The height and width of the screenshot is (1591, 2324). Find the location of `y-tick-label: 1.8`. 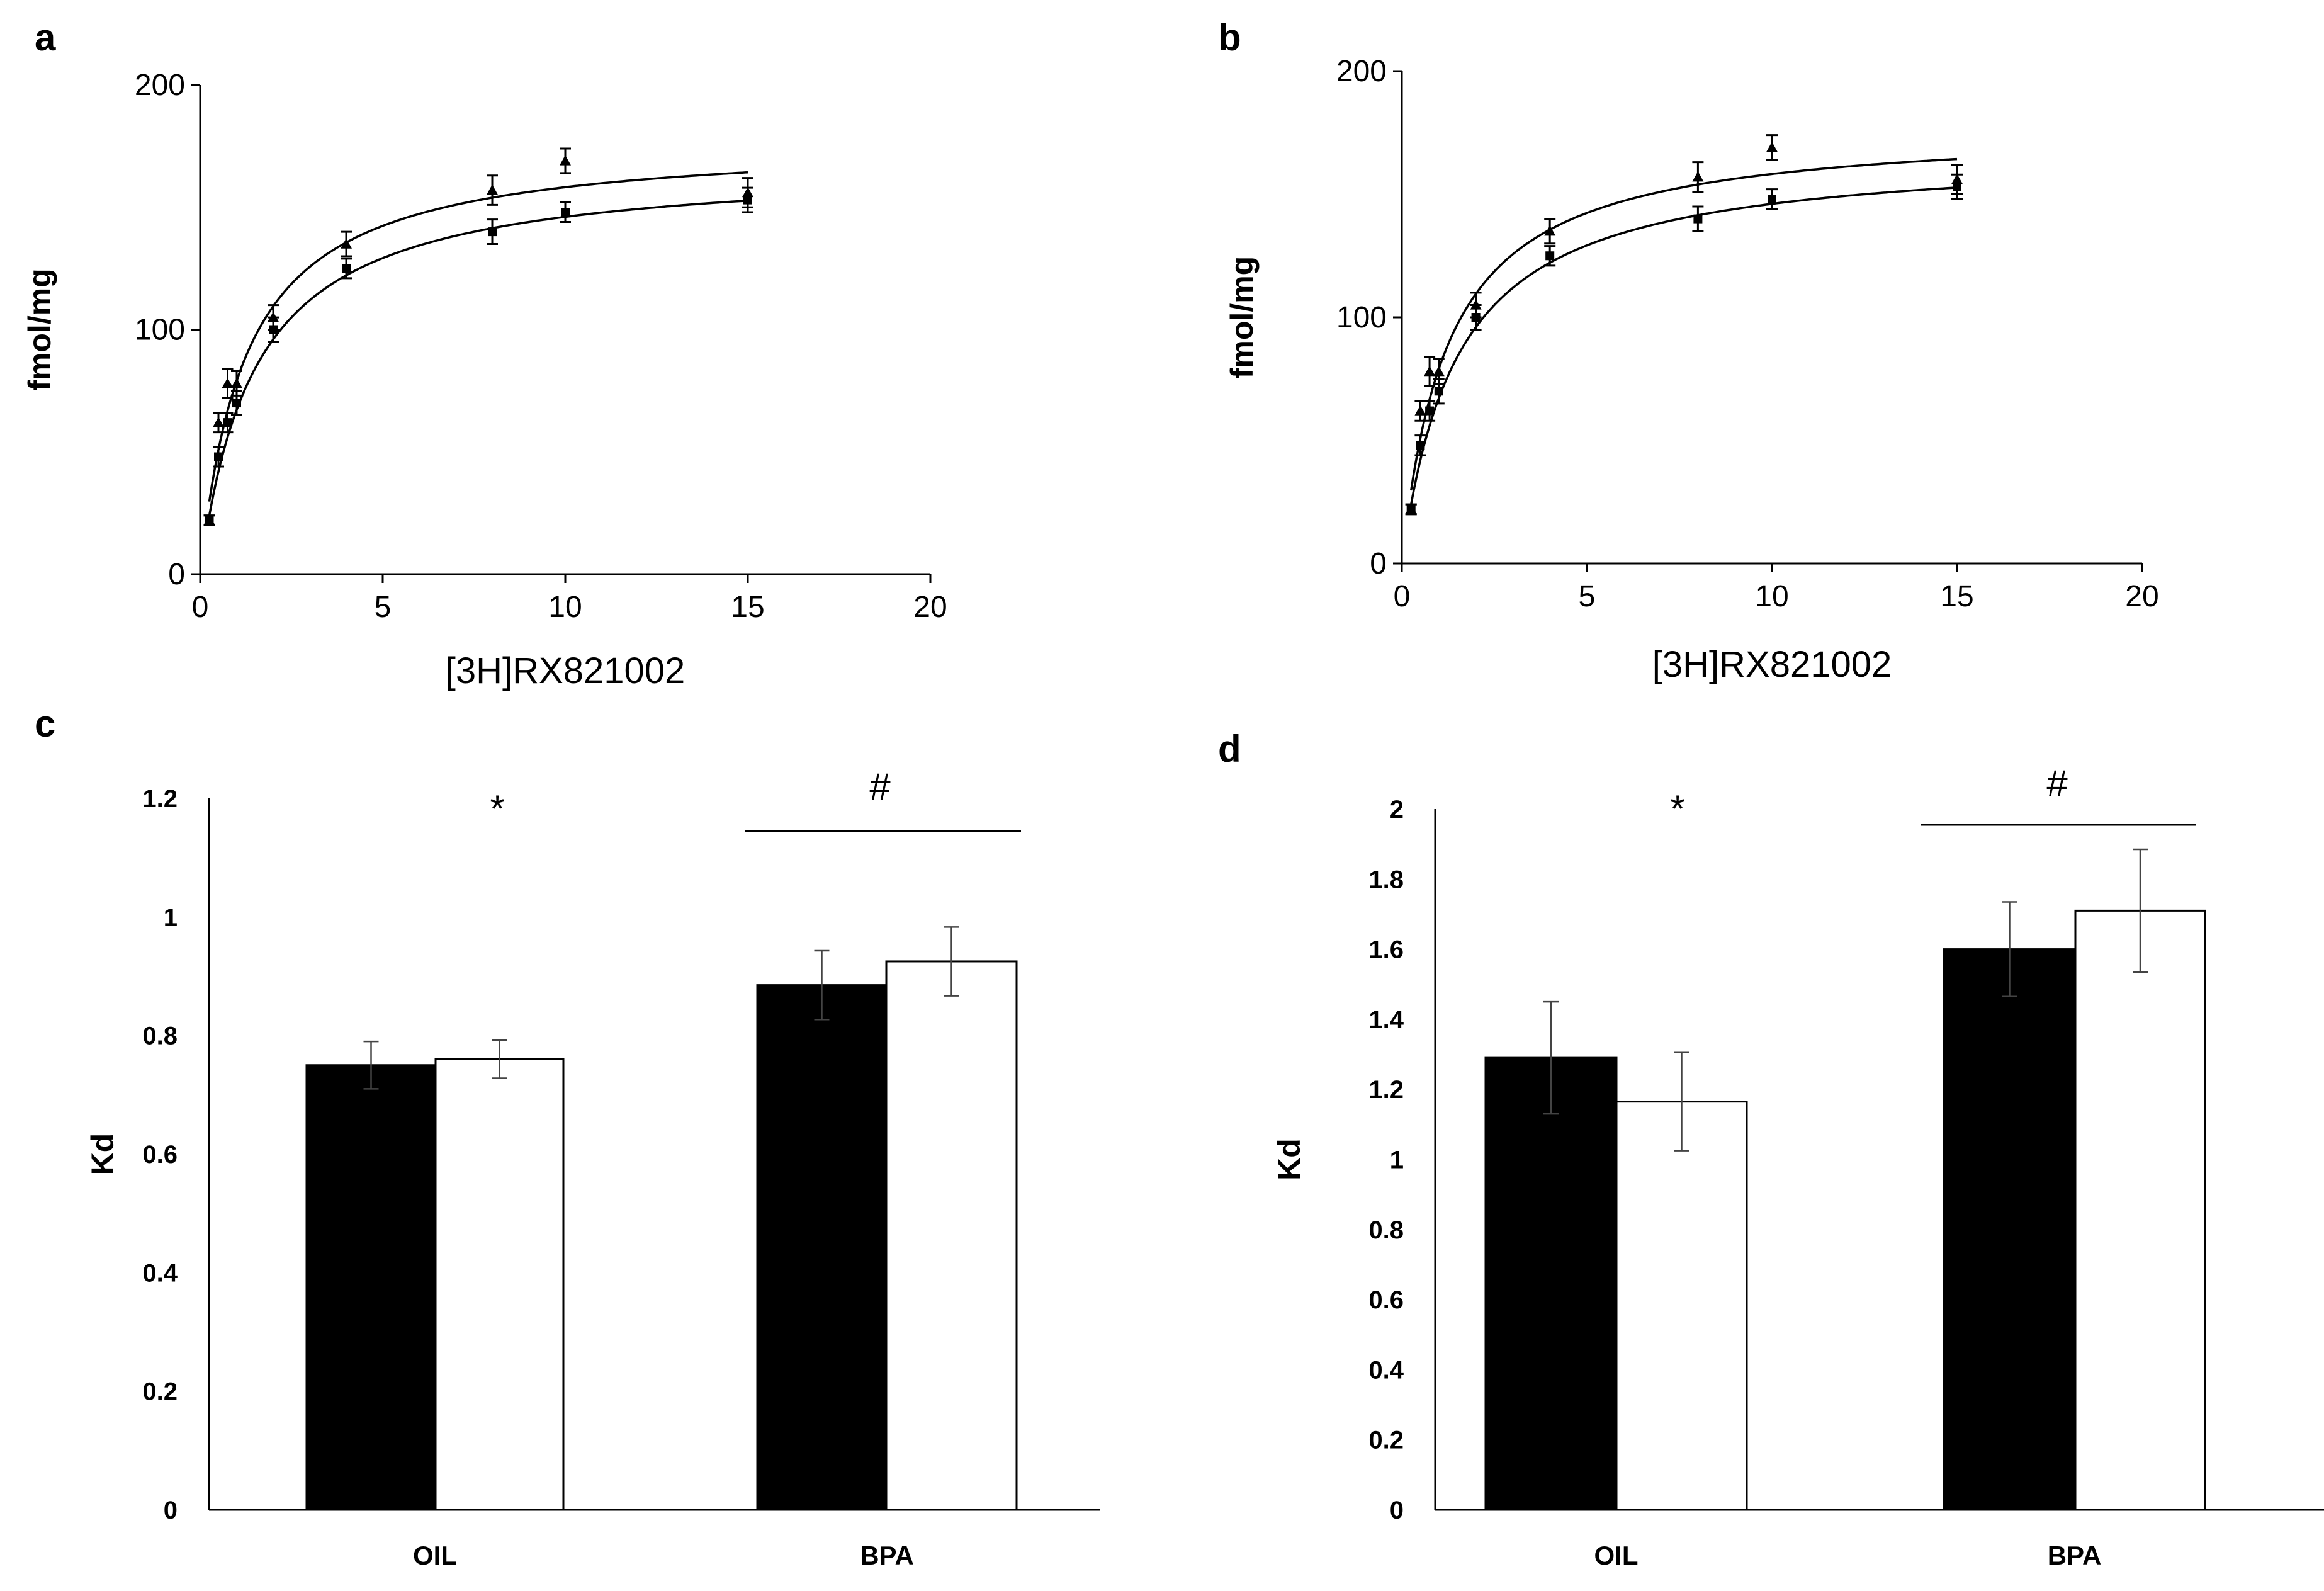

y-tick-label: 1.8 is located at coordinates (1386, 879).